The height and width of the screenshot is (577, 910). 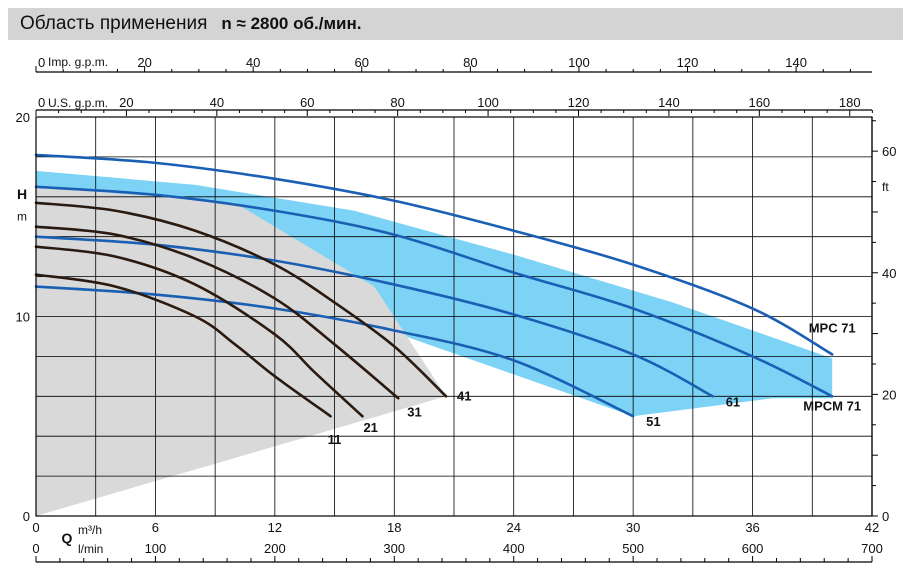 I want to click on x-primary-tick-label: 0, so click(x=35, y=527).